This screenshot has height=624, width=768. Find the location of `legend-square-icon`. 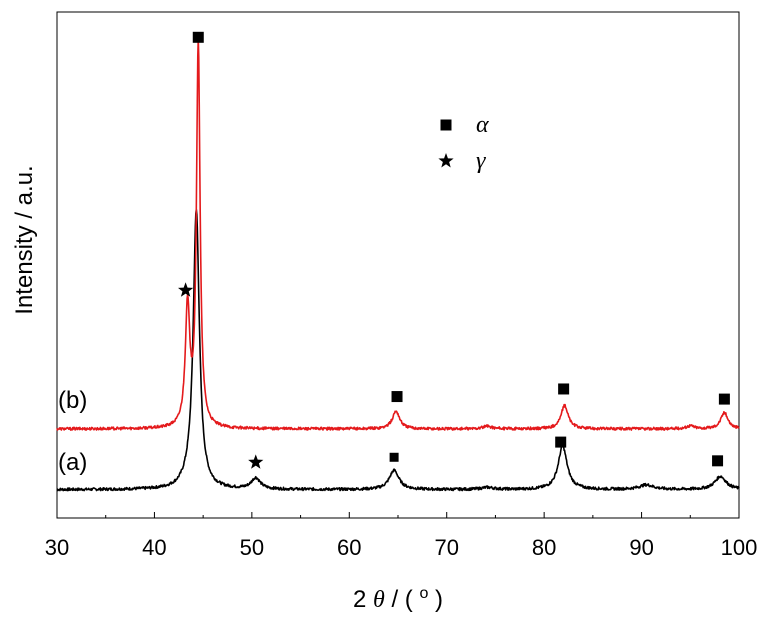

legend-square-icon is located at coordinates (446, 125).